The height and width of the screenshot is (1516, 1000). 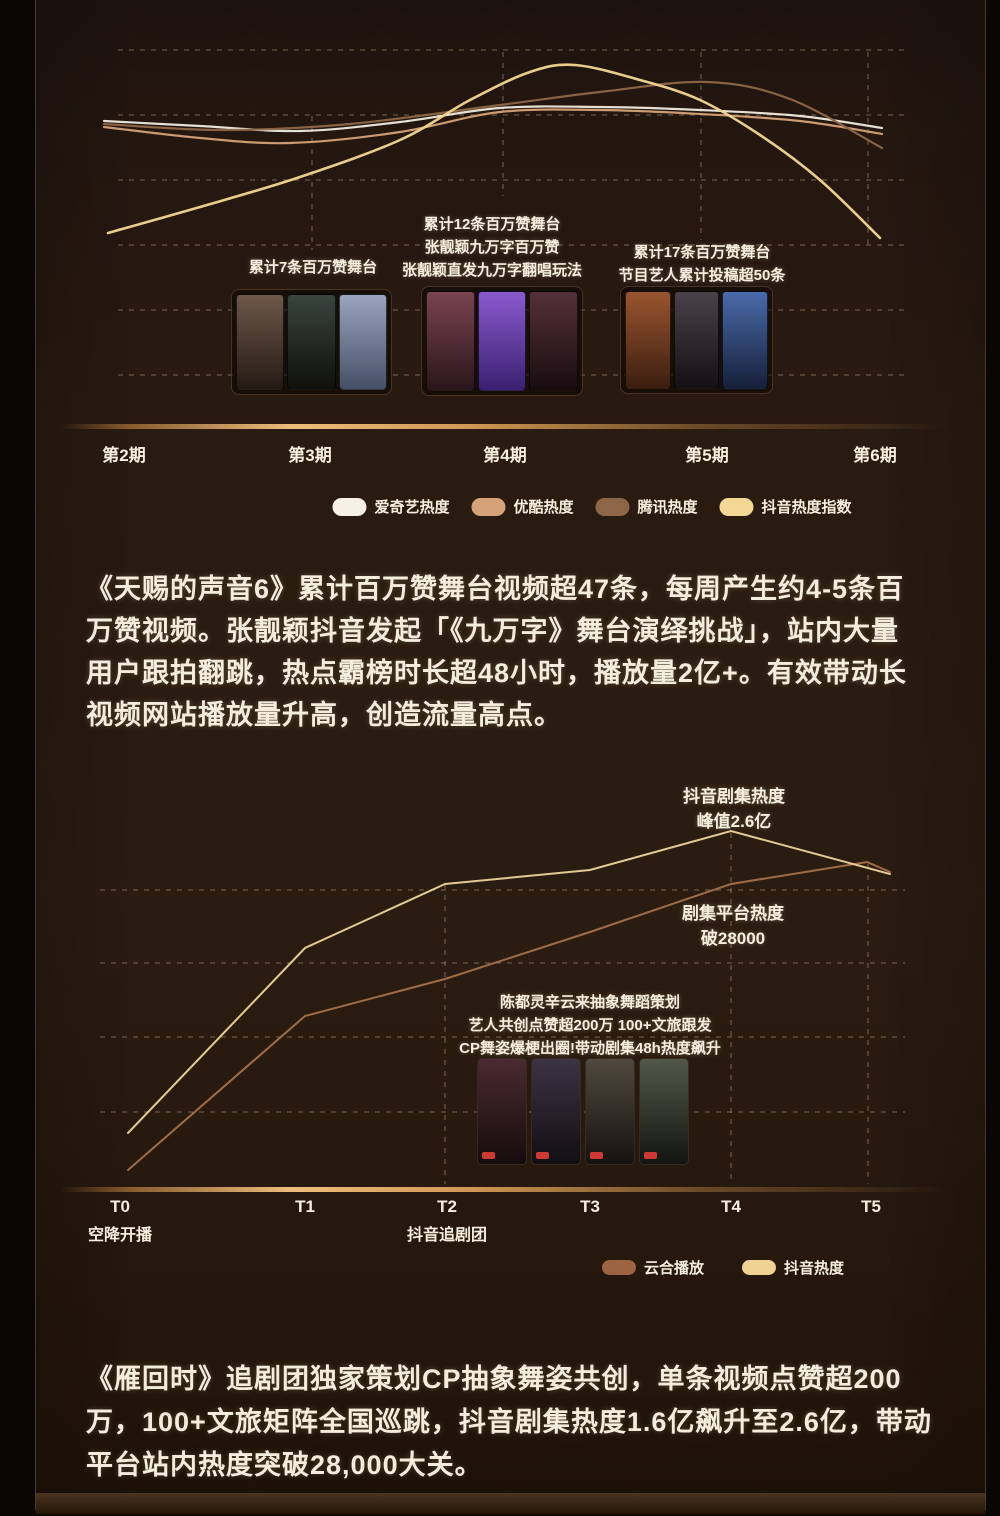 I want to click on x-axis-label: 第5期, so click(x=707, y=455).